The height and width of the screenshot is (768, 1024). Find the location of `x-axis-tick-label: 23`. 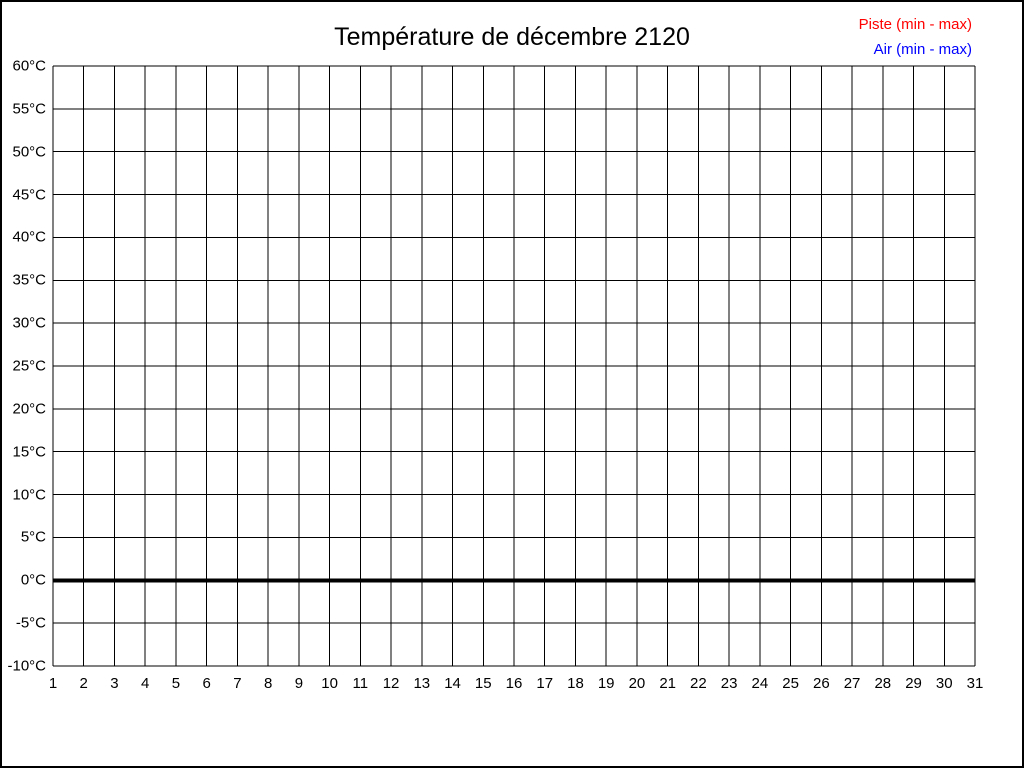

x-axis-tick-label: 23 is located at coordinates (729, 683).